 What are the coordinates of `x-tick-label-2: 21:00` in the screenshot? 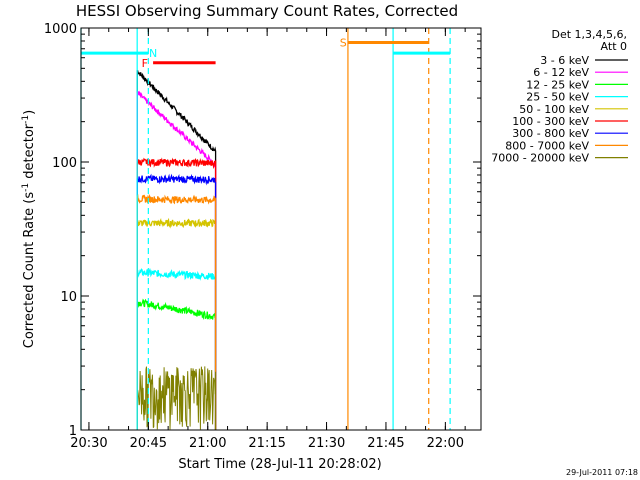 It's located at (207, 443).